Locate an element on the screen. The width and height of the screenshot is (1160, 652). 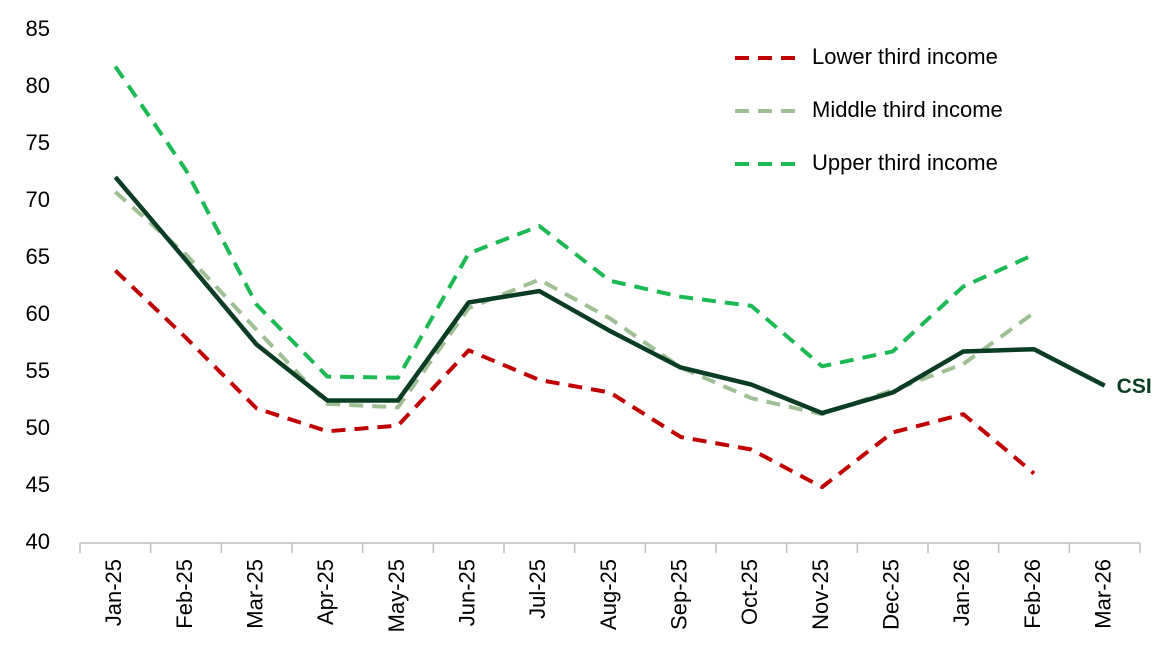
x-tick-label: Jul-25 is located at coordinates (537, 589).